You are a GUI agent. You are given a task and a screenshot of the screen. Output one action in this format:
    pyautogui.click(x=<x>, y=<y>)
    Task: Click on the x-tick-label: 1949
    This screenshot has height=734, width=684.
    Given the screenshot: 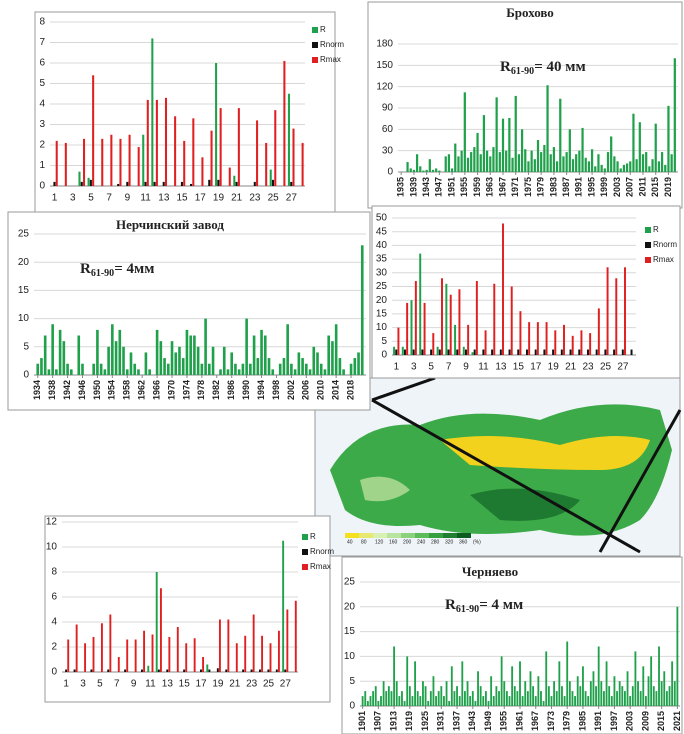 What is the action you would take?
    pyautogui.click(x=488, y=721)
    